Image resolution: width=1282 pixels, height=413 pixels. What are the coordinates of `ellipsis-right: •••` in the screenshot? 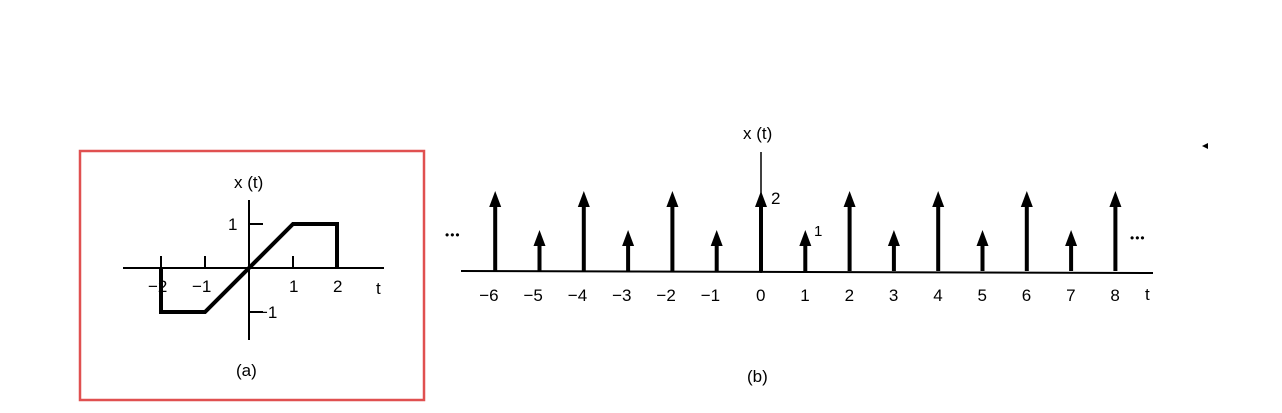 It's located at (1138, 238).